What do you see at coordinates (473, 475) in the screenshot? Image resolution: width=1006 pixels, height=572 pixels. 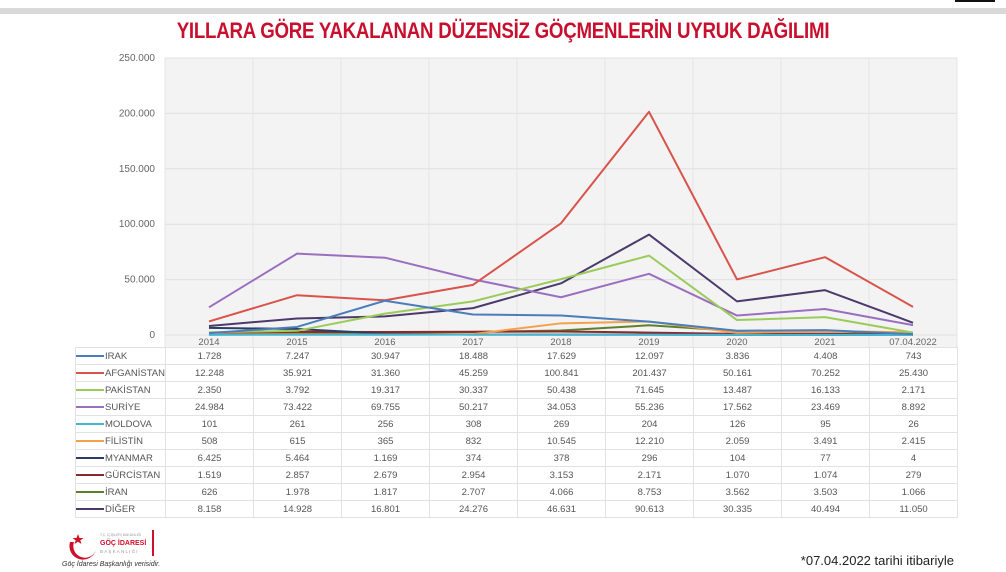 I see `data-cell: 2.954` at bounding box center [473, 475].